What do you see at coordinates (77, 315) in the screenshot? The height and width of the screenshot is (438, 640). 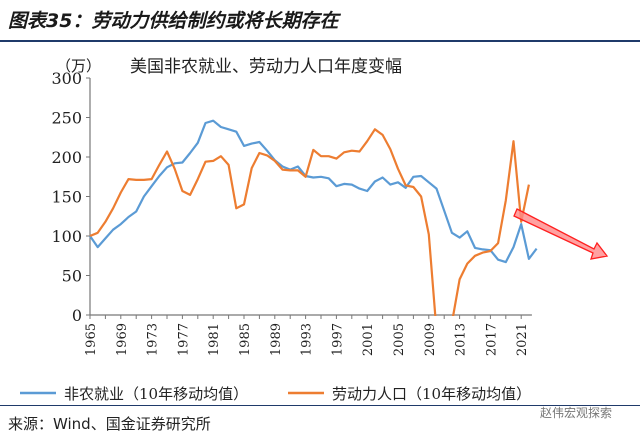 I see `y-tick-label: 0` at bounding box center [77, 315].